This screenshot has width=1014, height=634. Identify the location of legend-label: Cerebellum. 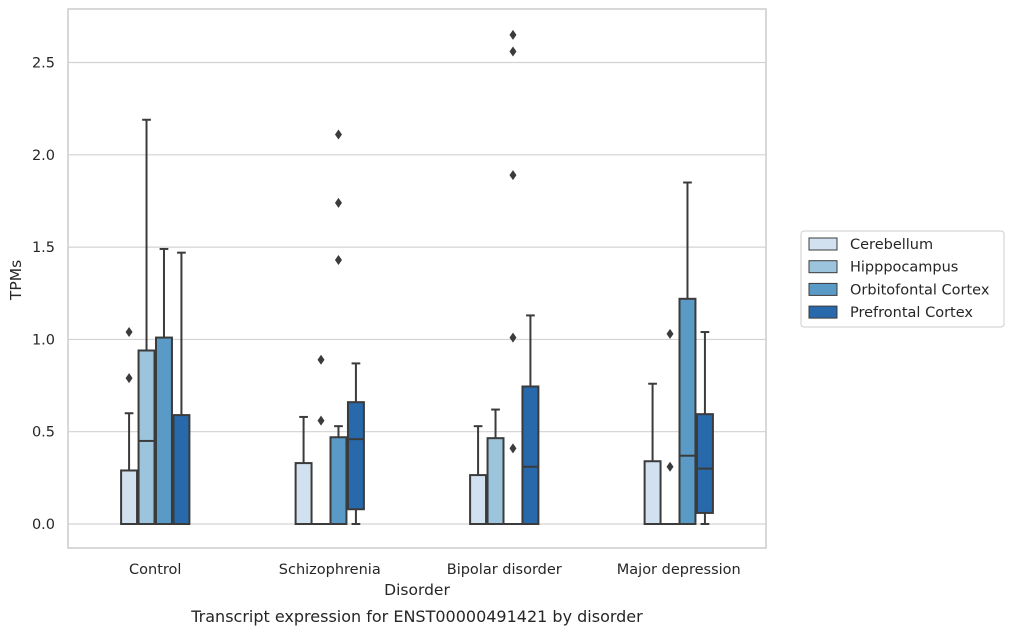
(891, 245).